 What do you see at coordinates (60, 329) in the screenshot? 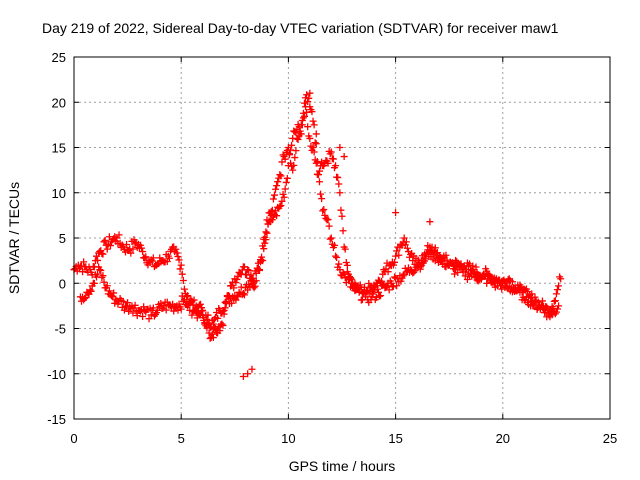
I see `y-tick-label: -5` at bounding box center [60, 329].